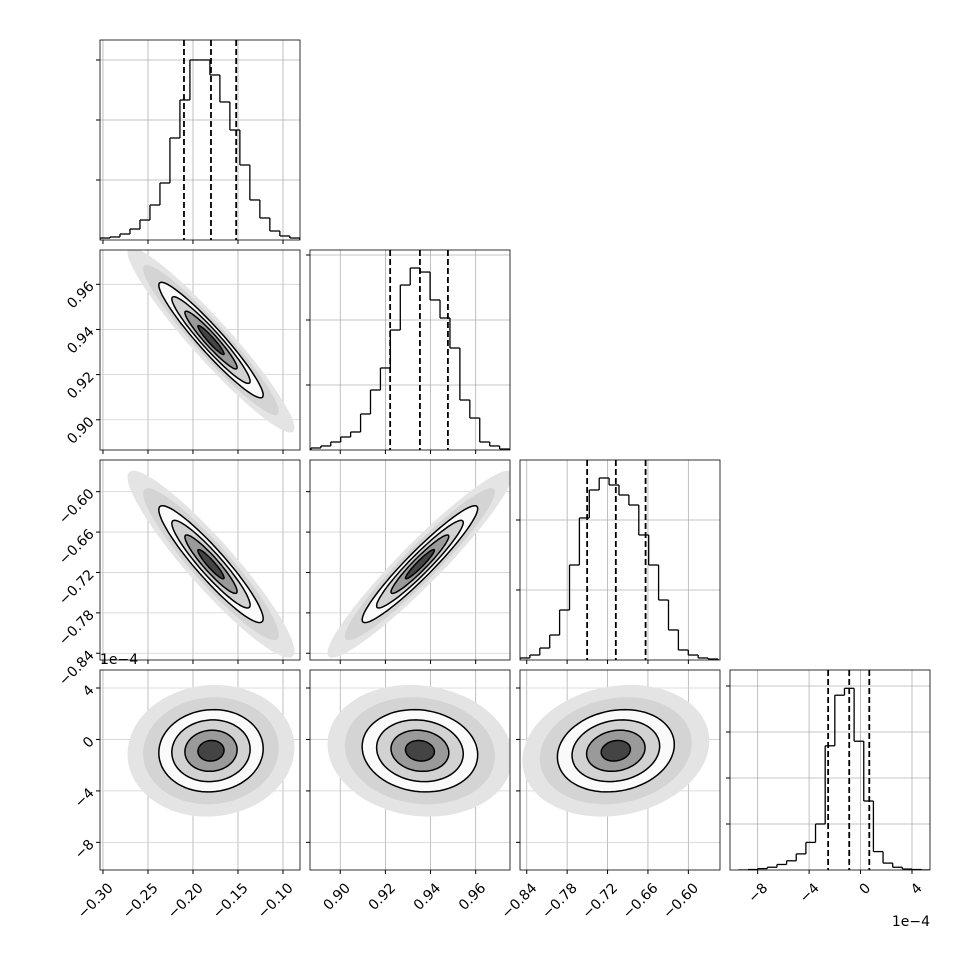  What do you see at coordinates (560, 901) in the screenshot?
I see `x-tick-label: −0.78` at bounding box center [560, 901].